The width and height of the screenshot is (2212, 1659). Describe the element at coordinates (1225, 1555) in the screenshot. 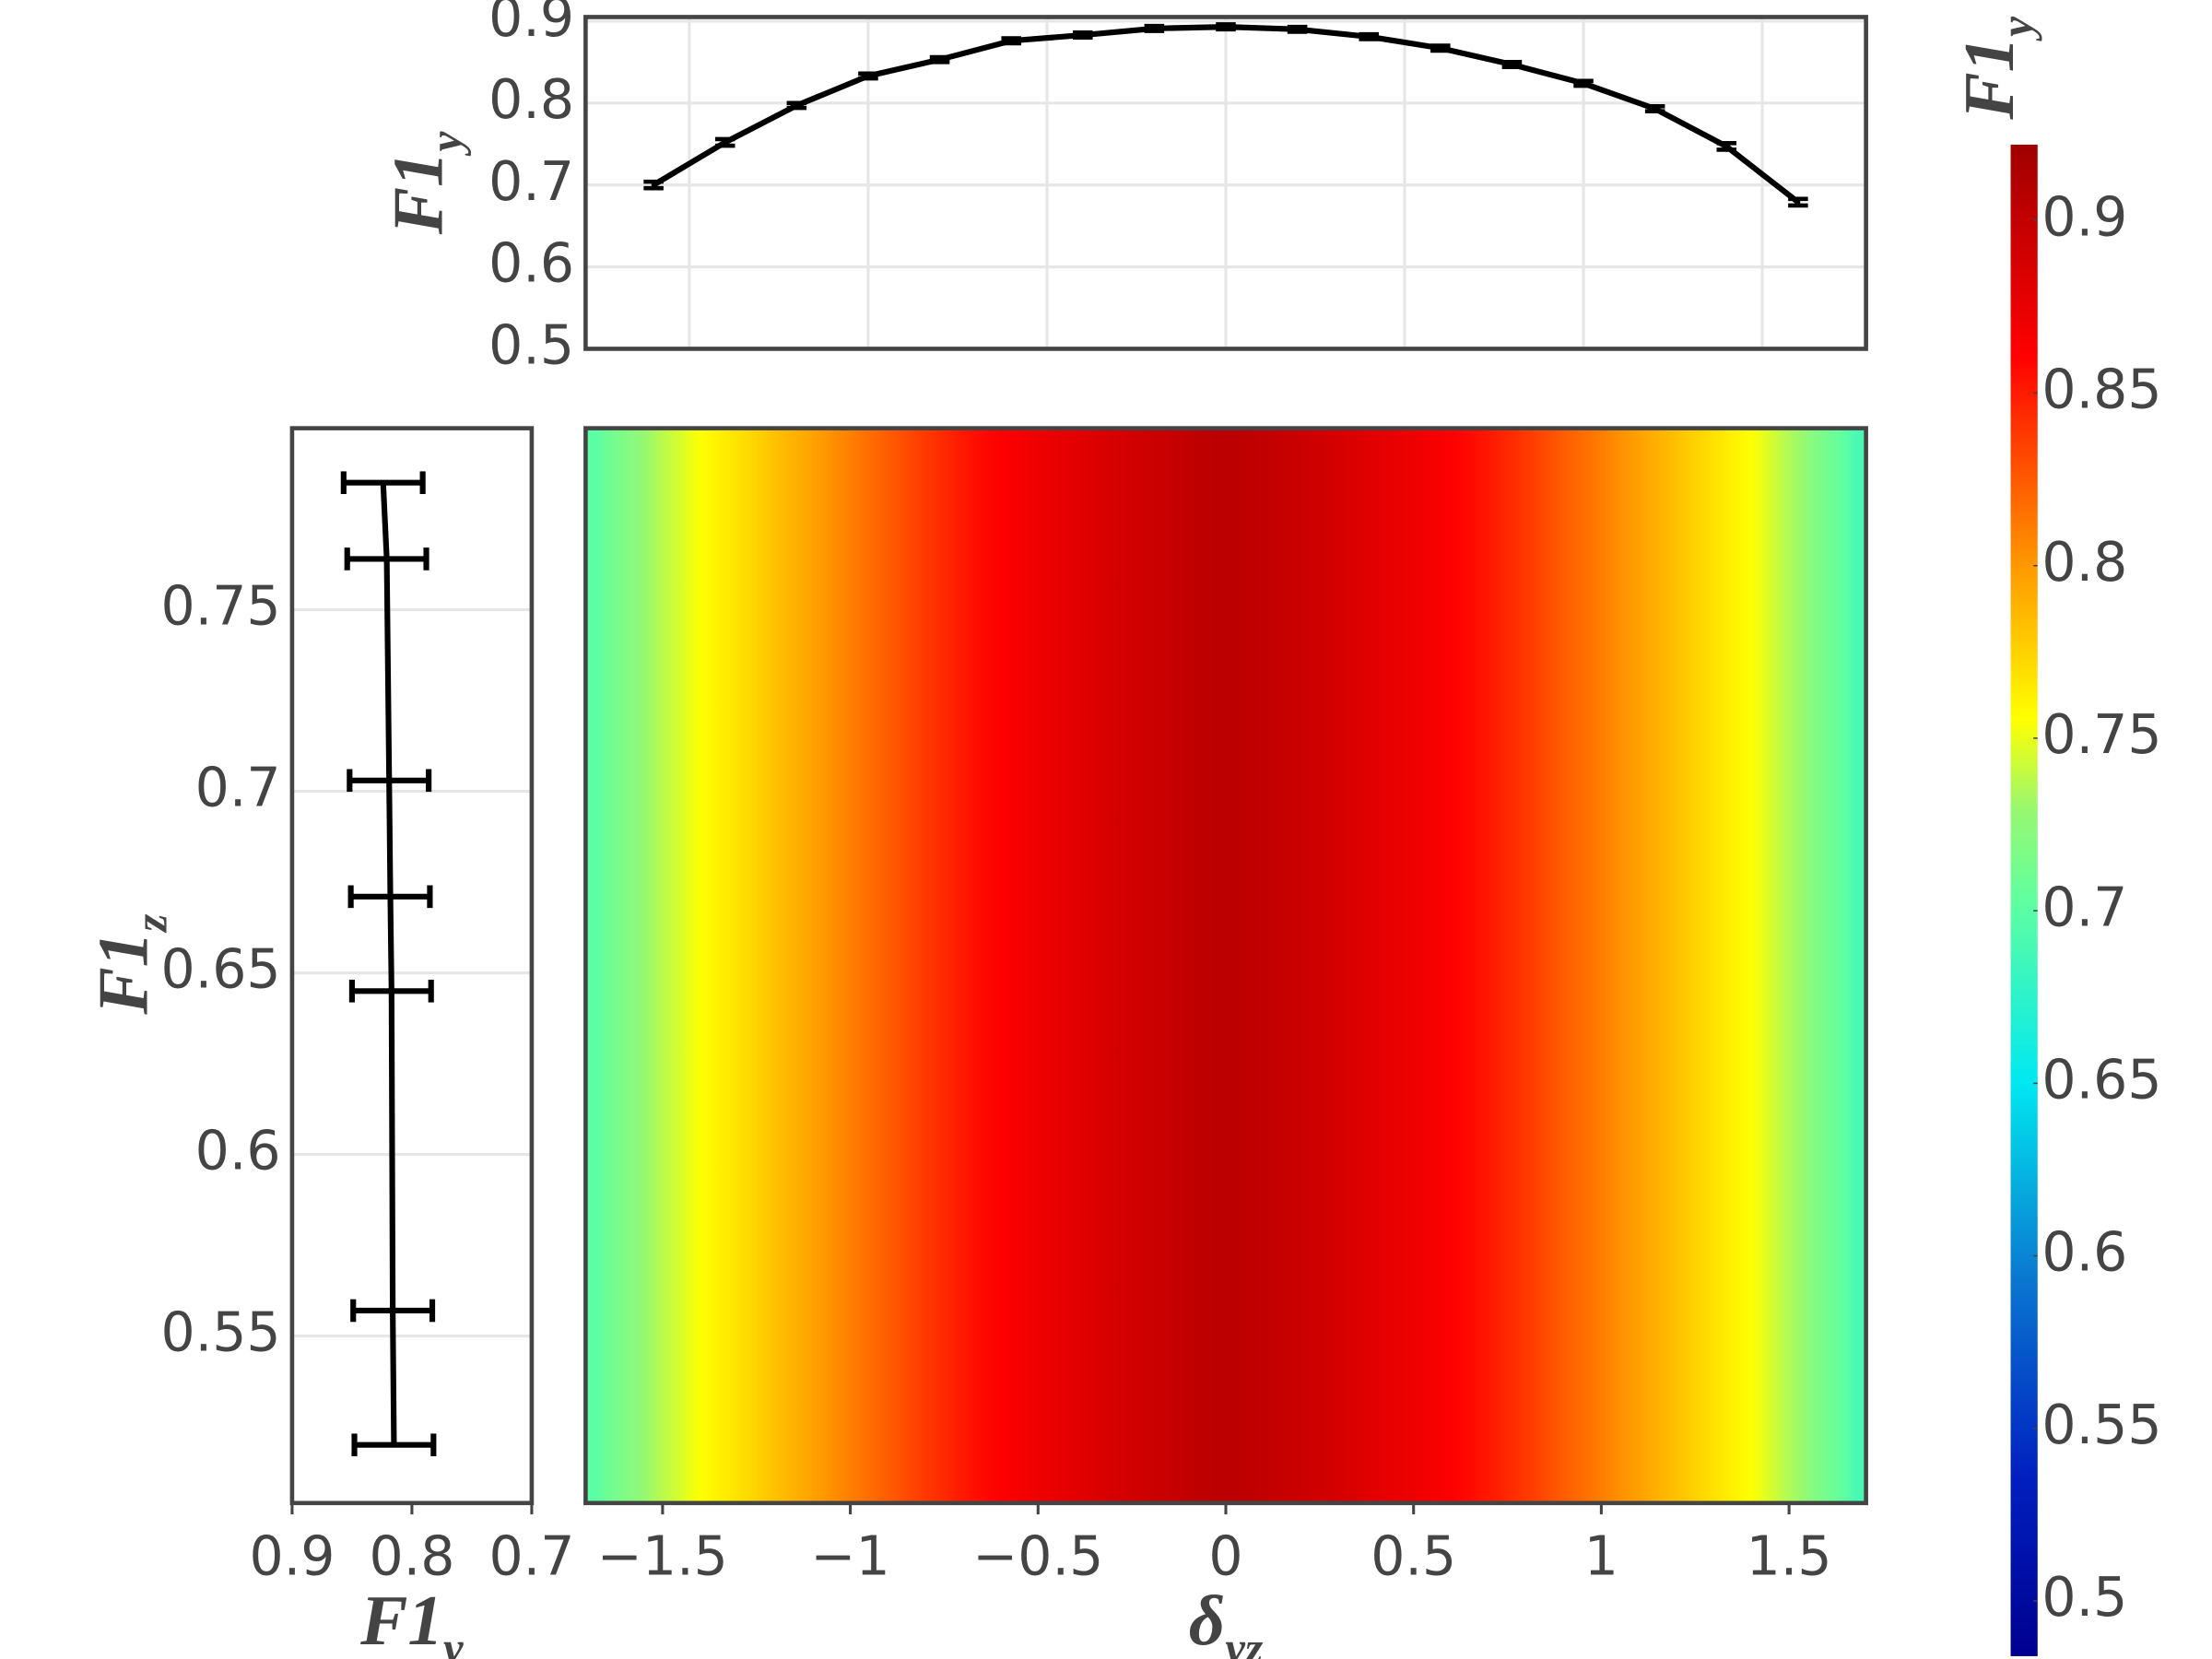

I see `x-tick-label: 0` at that location.